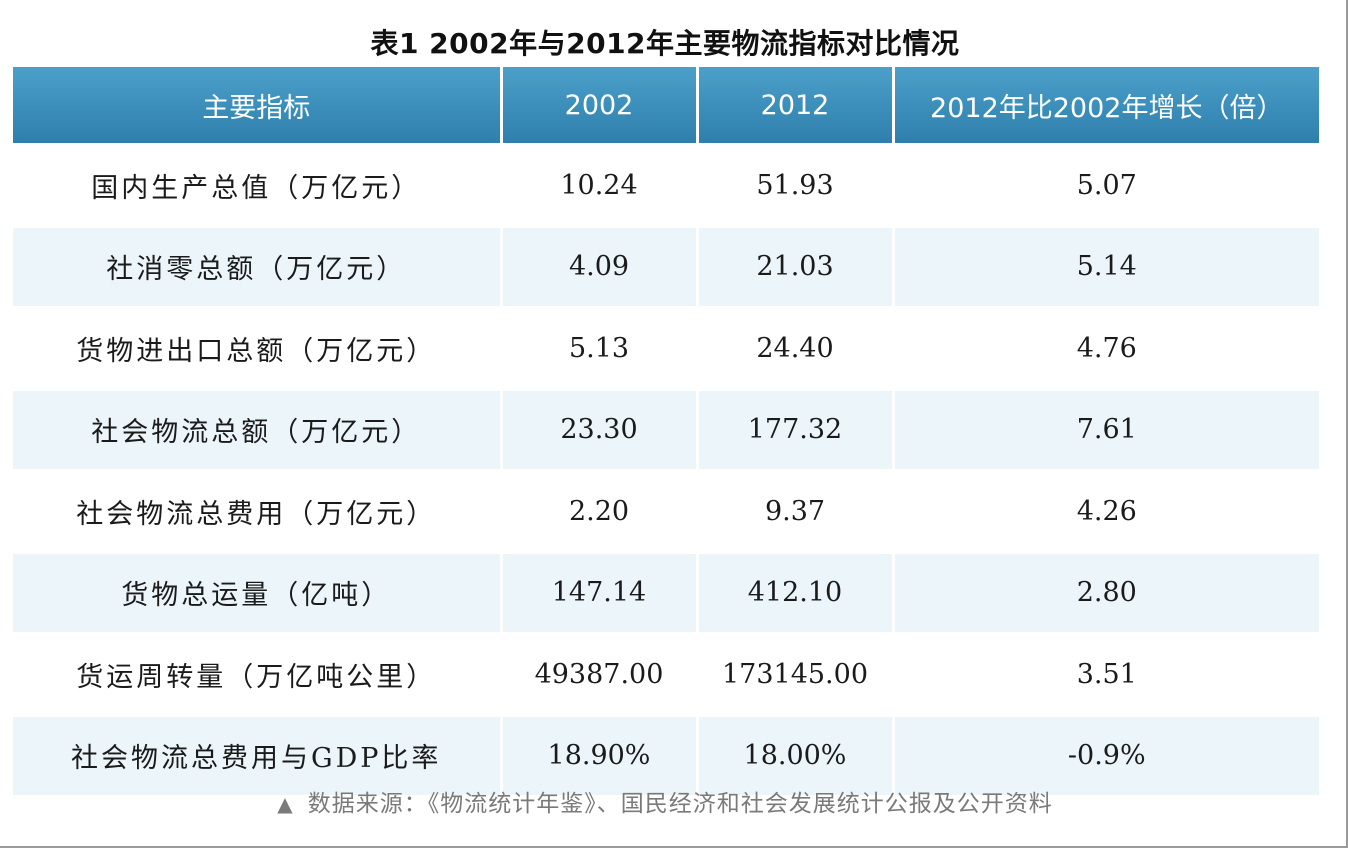  I want to click on growth-cell: 4.76, so click(1106, 348).